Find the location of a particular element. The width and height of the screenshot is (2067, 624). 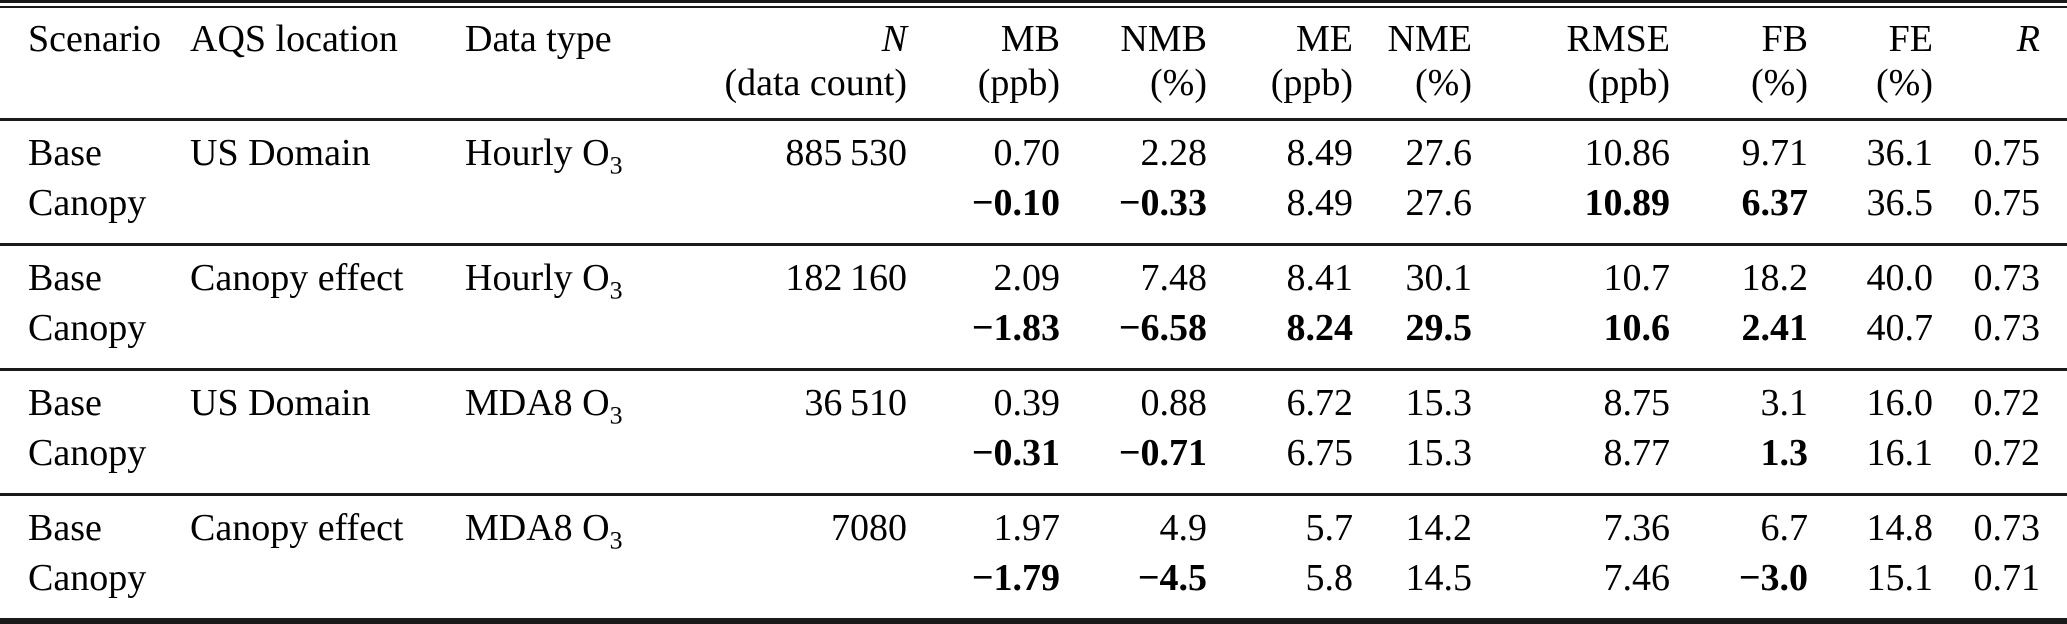

unit-data-type is located at coordinates (587, 91).